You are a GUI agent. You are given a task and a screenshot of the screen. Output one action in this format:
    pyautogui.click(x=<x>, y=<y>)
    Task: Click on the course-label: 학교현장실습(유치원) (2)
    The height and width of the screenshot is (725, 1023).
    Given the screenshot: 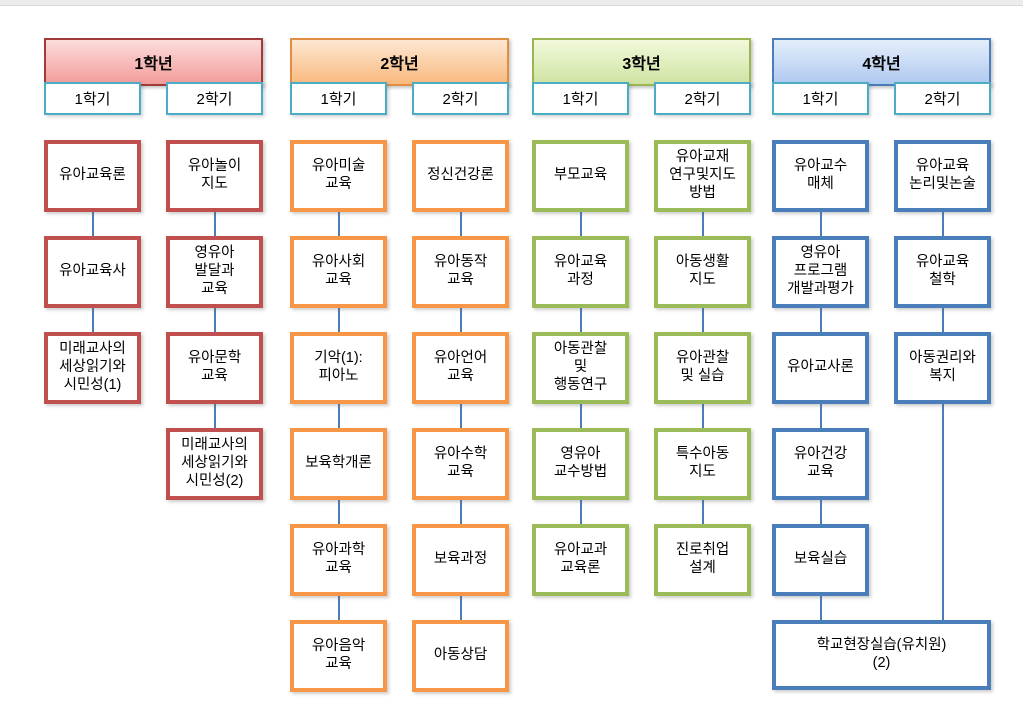 What is the action you would take?
    pyautogui.click(x=881, y=654)
    